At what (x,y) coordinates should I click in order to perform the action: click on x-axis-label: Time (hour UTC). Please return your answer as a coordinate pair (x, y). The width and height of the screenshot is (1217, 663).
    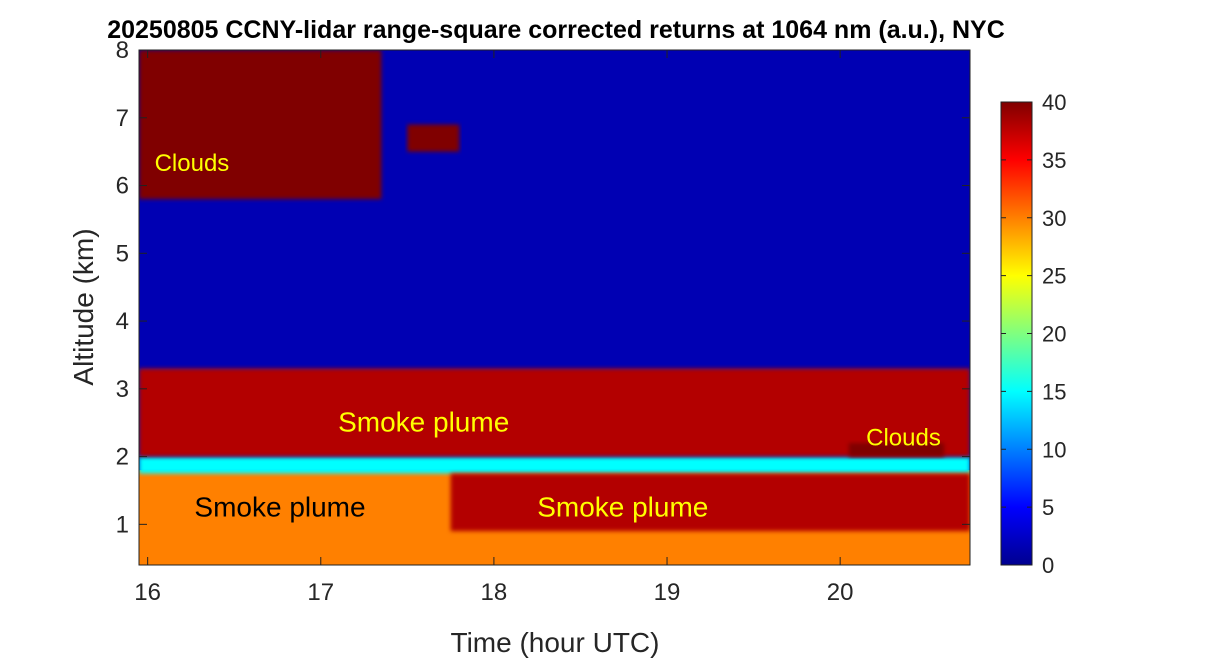
    Looking at the image, I should click on (555, 642).